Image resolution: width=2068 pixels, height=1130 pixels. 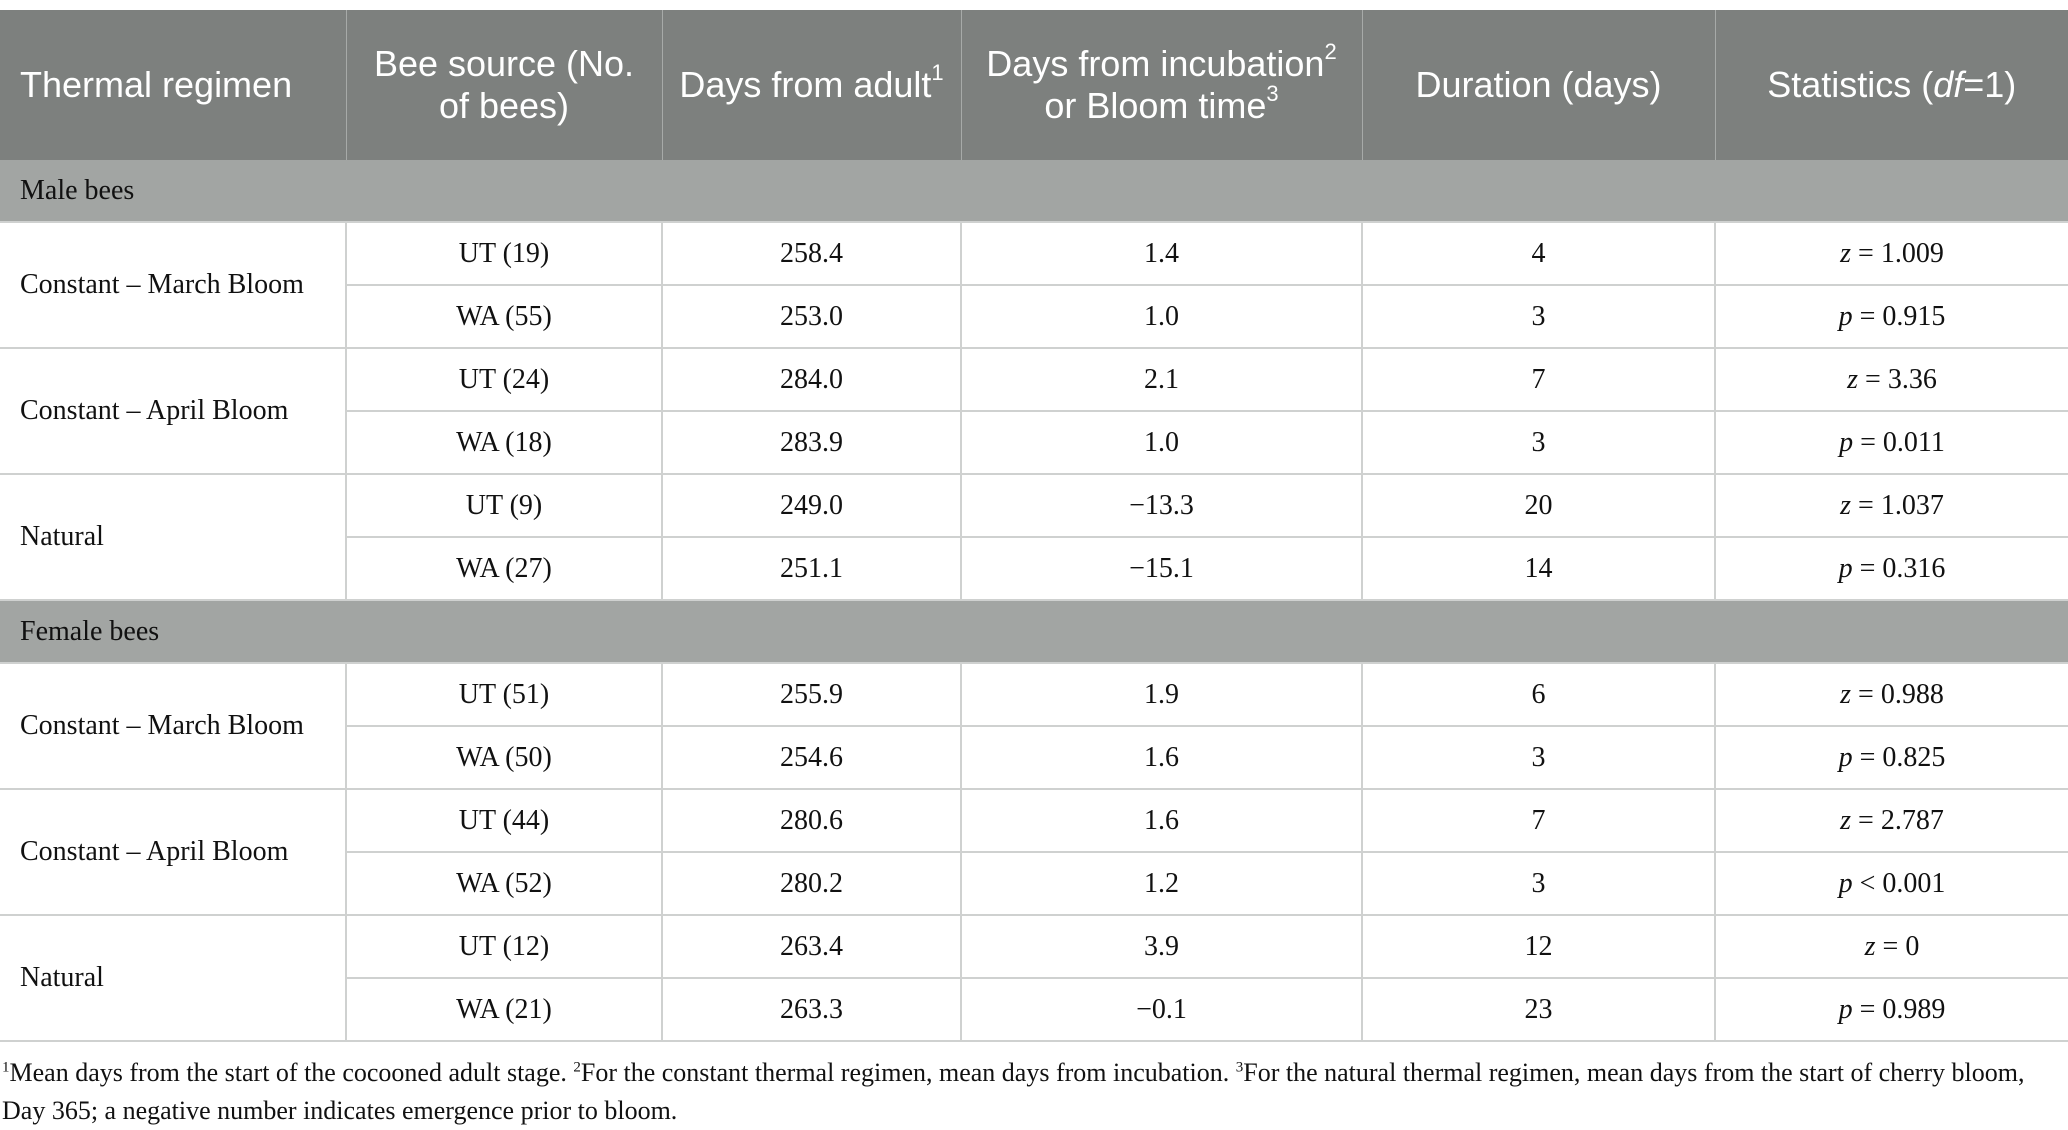 What do you see at coordinates (504, 883) in the screenshot?
I see `bee-source-cell: WA (52)` at bounding box center [504, 883].